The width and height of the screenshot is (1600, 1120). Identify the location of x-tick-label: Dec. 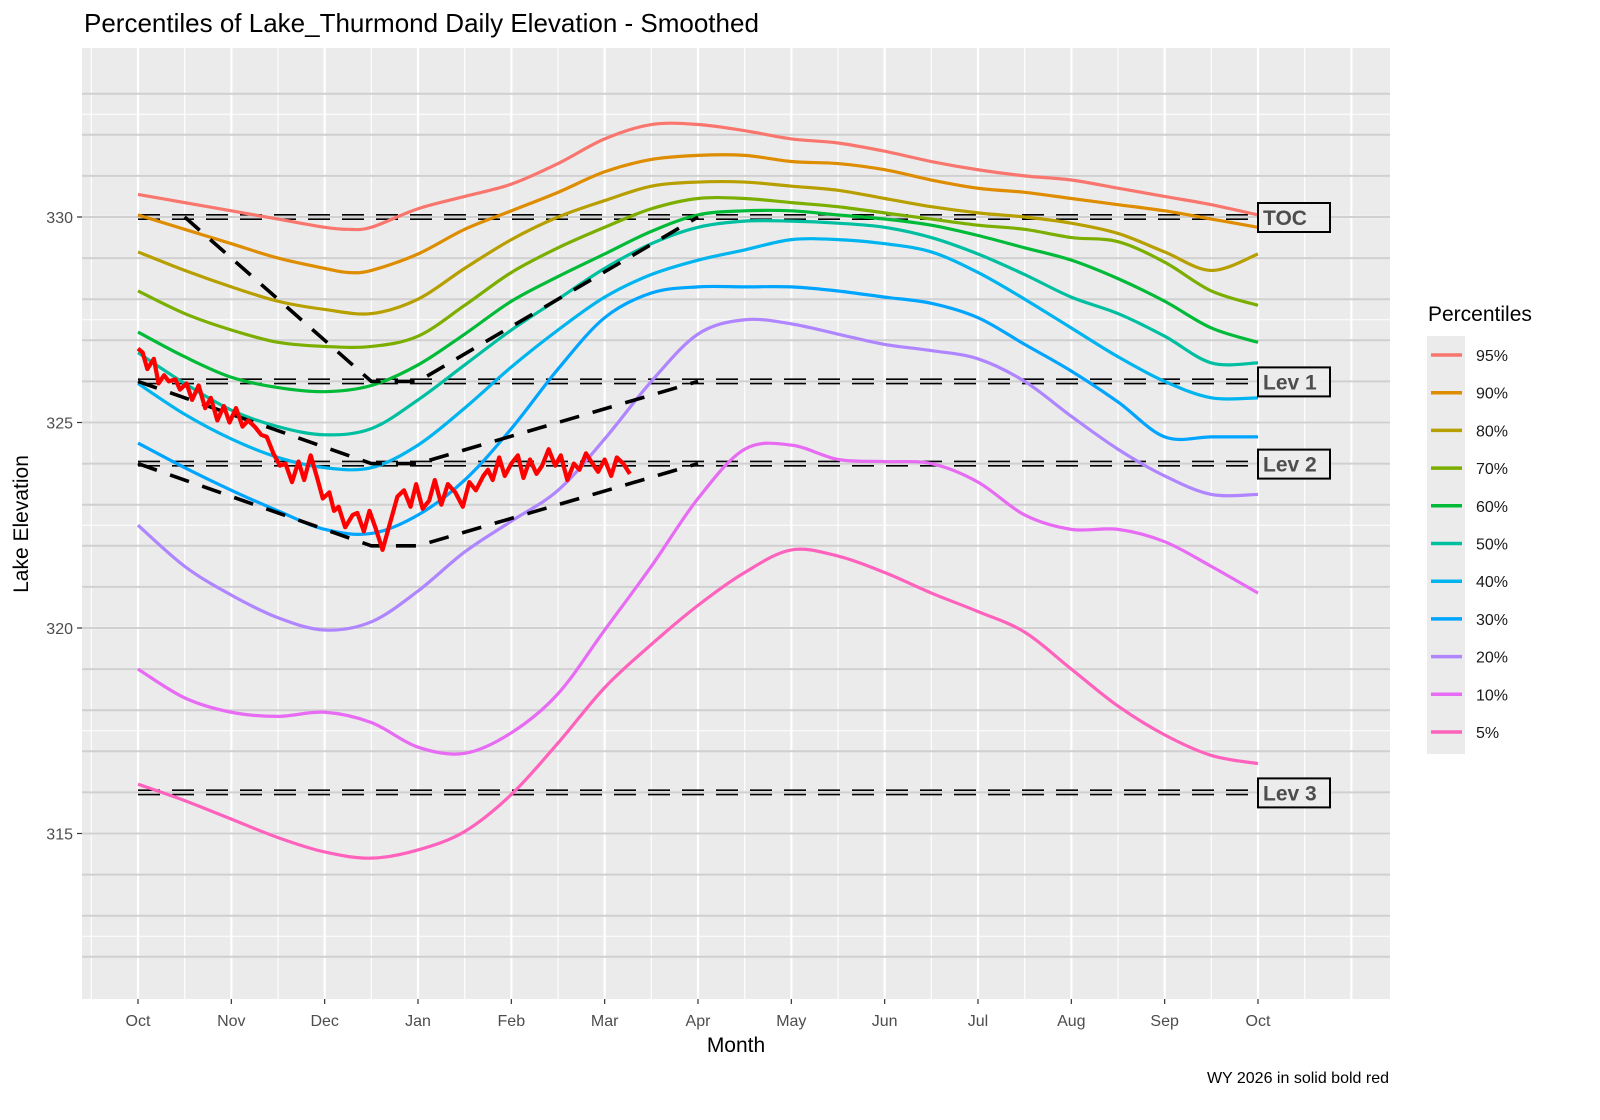
(324, 1021).